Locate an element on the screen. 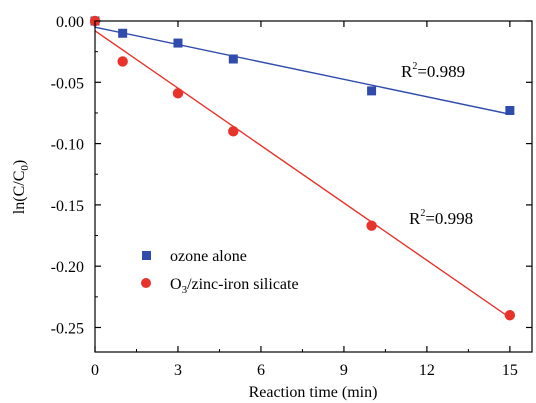 The image size is (536, 403). x-tick-label: 9 is located at coordinates (344, 370).